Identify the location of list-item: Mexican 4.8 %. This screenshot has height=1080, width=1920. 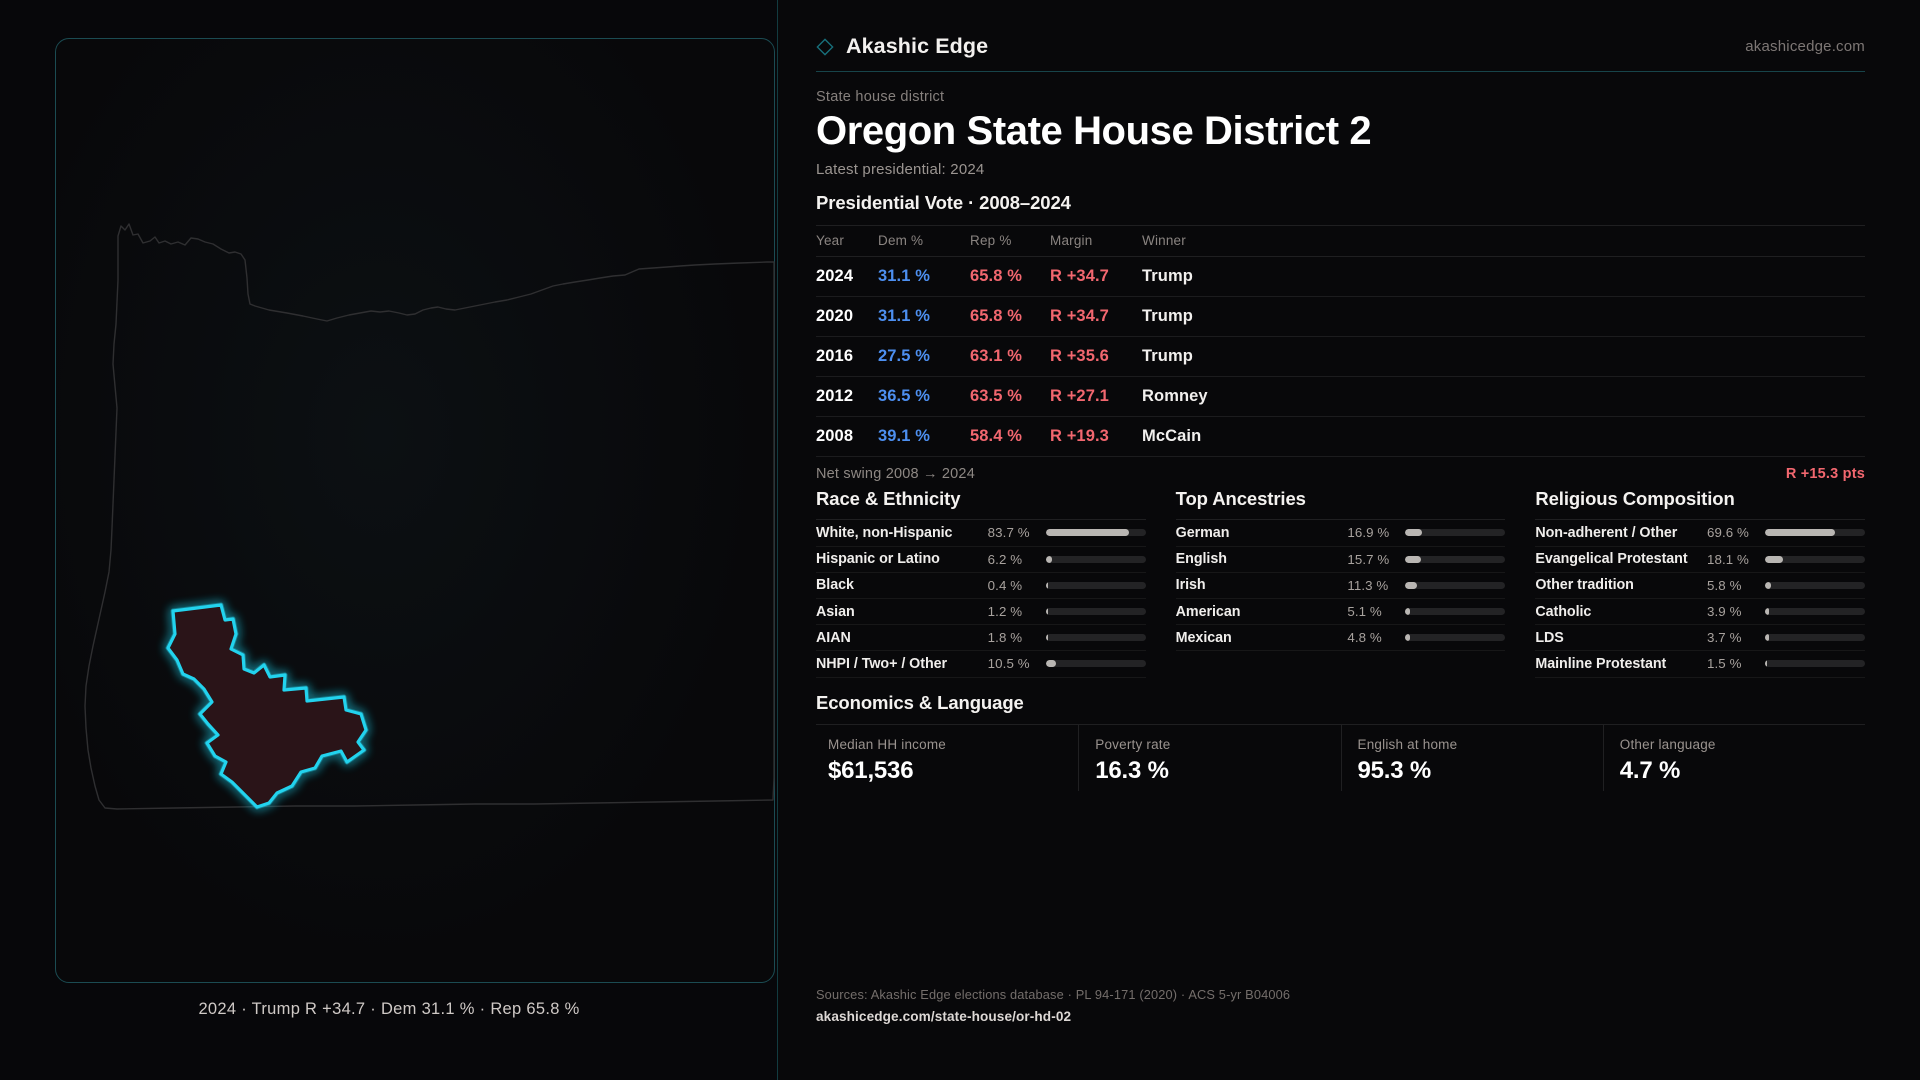
(1340, 638).